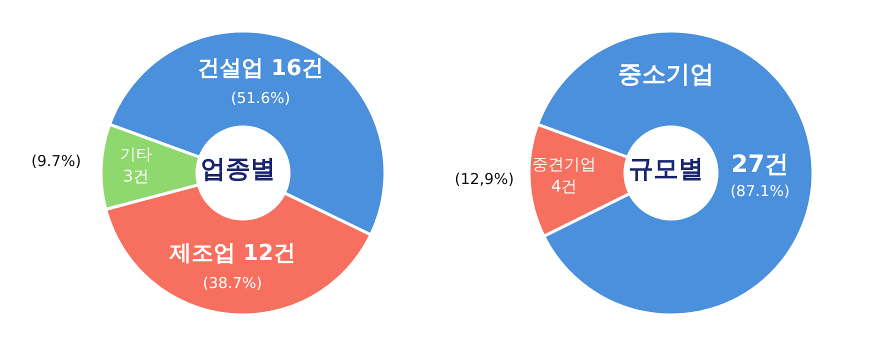 The height and width of the screenshot is (339, 892). Describe the element at coordinates (760, 164) in the screenshot. I see `data-label: 27건` at that location.